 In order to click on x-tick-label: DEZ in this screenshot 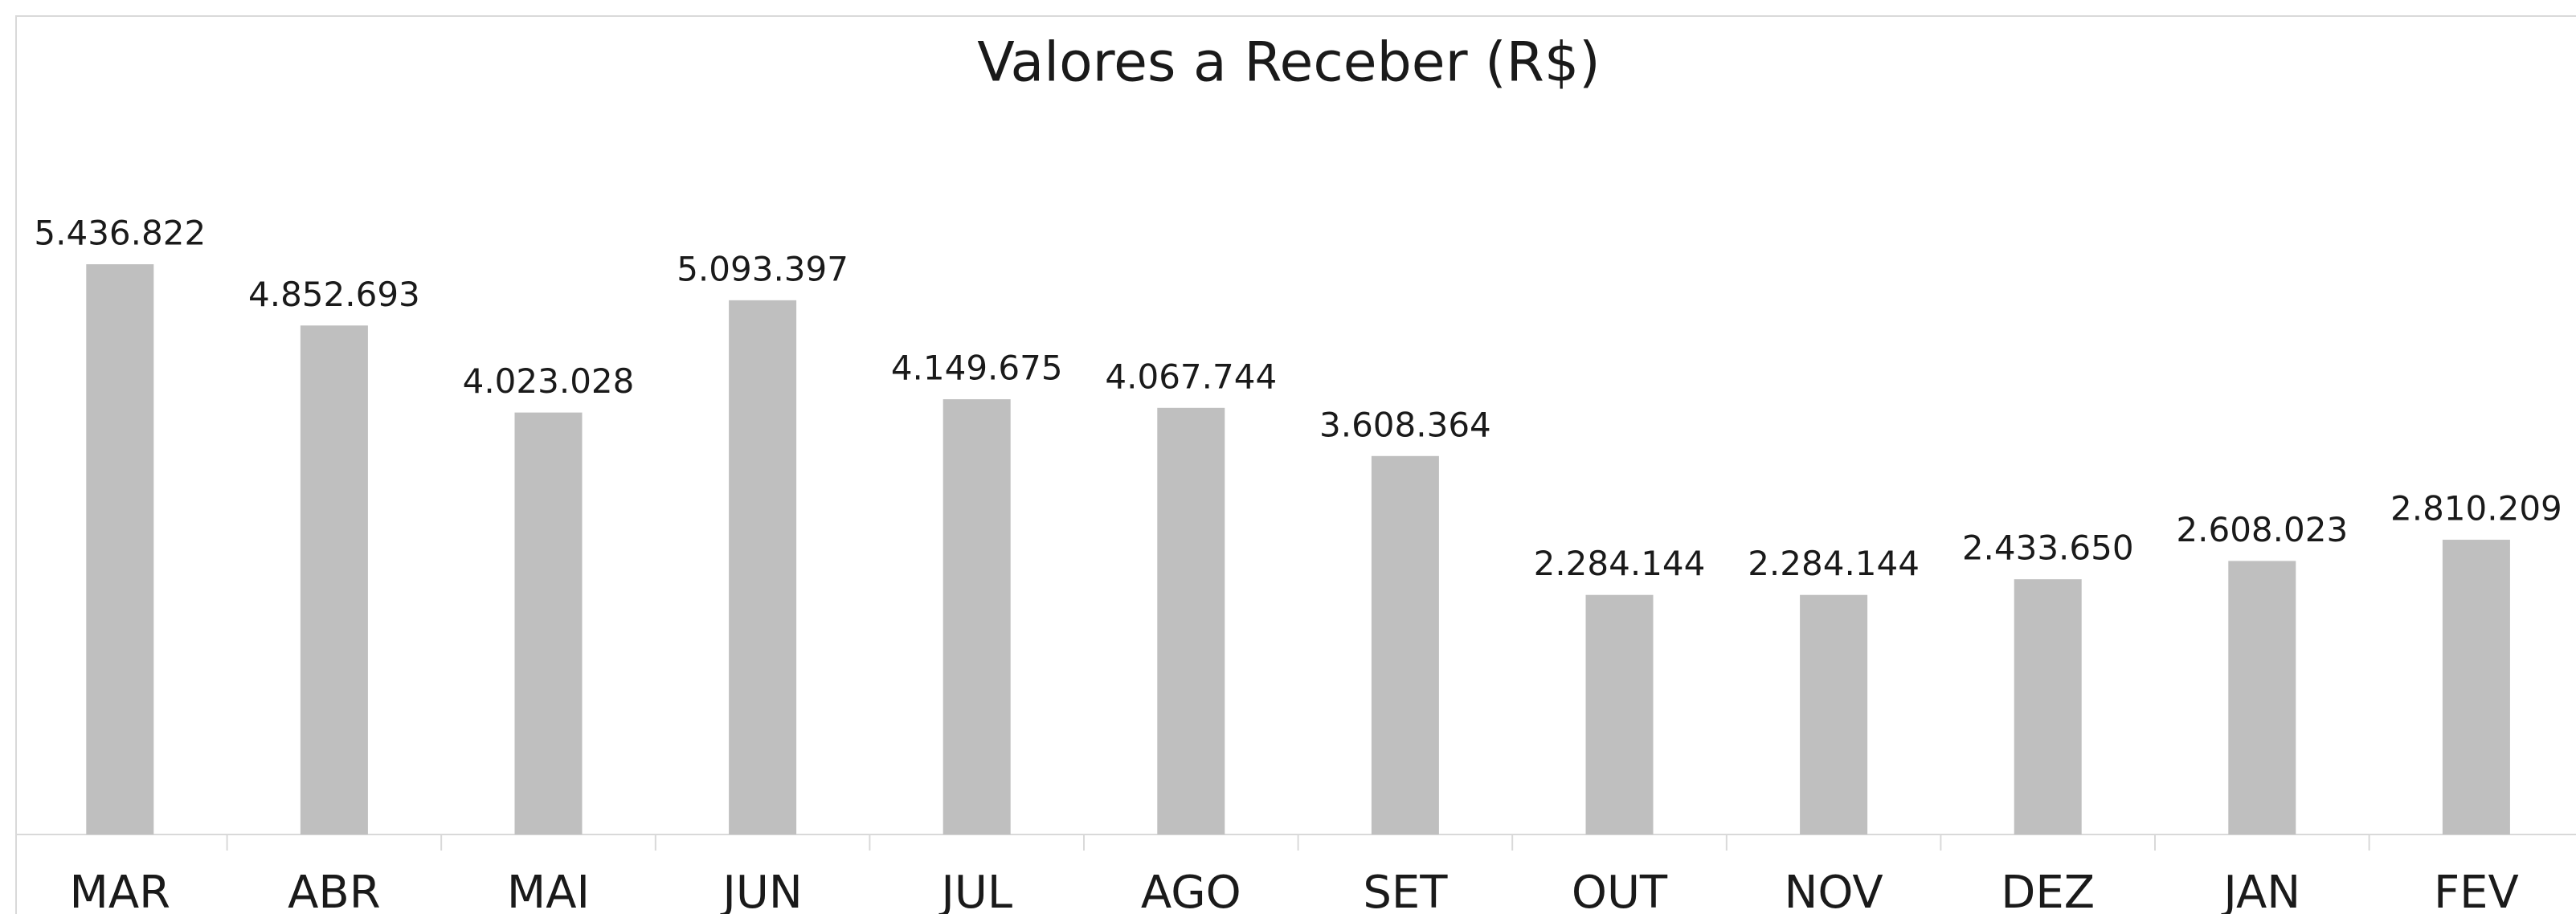, I will do `click(2048, 890)`.